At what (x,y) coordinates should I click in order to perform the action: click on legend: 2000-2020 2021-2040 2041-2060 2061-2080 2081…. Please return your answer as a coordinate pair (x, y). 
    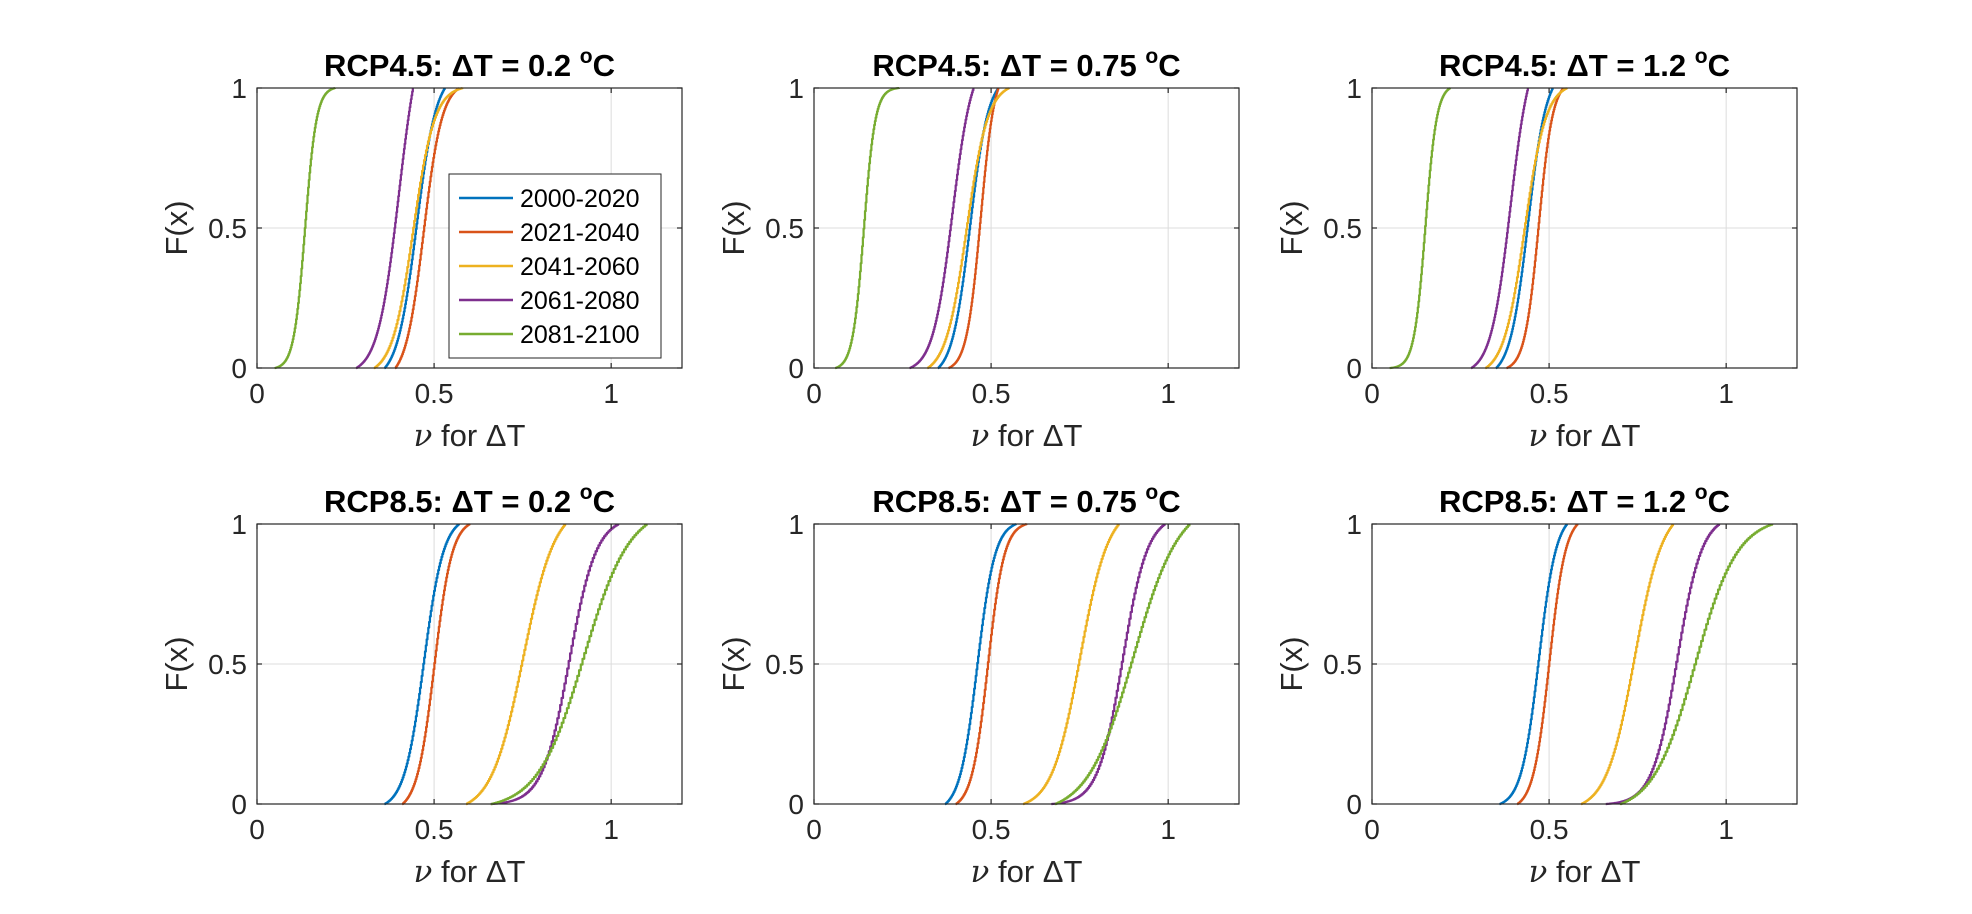
    Looking at the image, I should click on (555, 266).